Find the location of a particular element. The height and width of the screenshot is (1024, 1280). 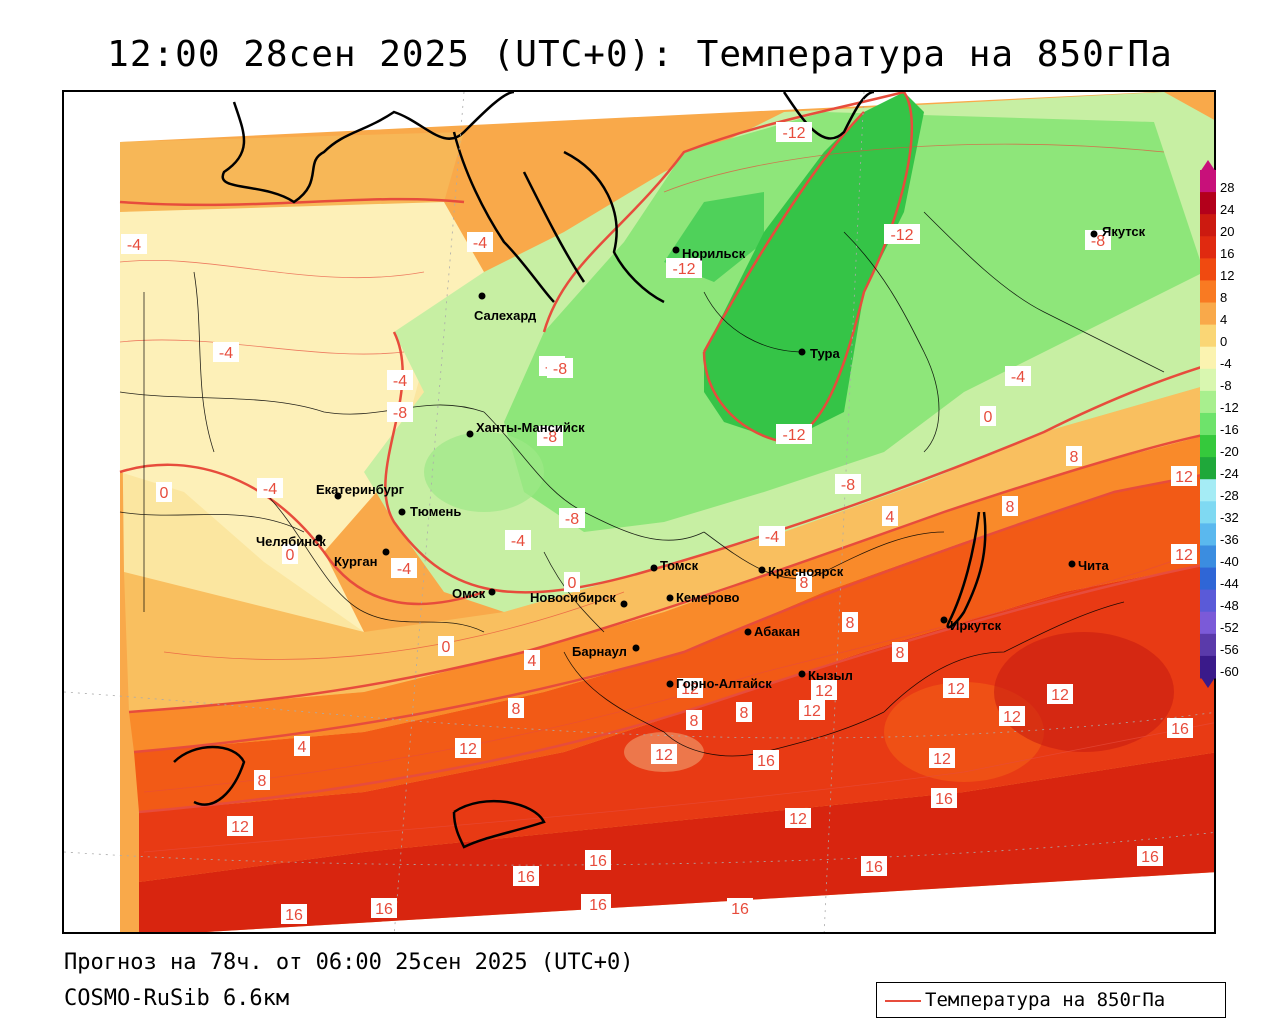

colorbar-tick-label: 24 is located at coordinates (1227, 209).